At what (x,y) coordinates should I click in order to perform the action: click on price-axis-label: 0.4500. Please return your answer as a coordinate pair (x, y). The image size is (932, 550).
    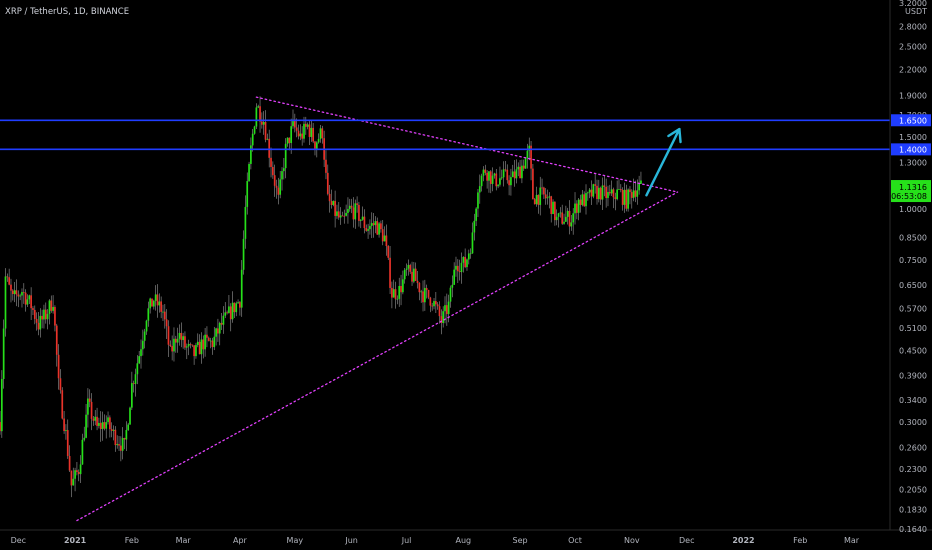
    Looking at the image, I should click on (913, 350).